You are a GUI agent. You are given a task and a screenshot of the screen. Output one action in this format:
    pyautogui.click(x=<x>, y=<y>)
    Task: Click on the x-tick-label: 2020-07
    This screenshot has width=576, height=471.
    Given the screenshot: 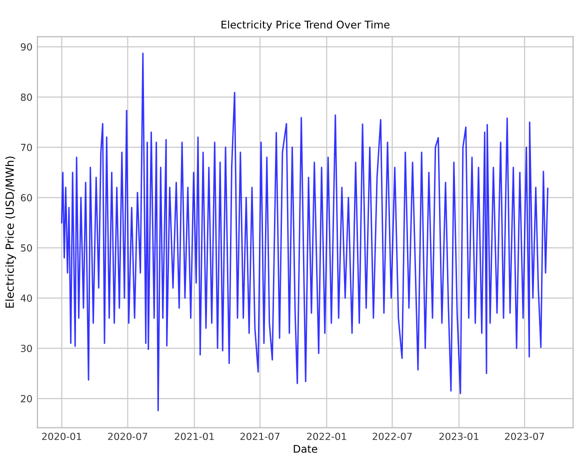 What is the action you would take?
    pyautogui.click(x=128, y=436)
    